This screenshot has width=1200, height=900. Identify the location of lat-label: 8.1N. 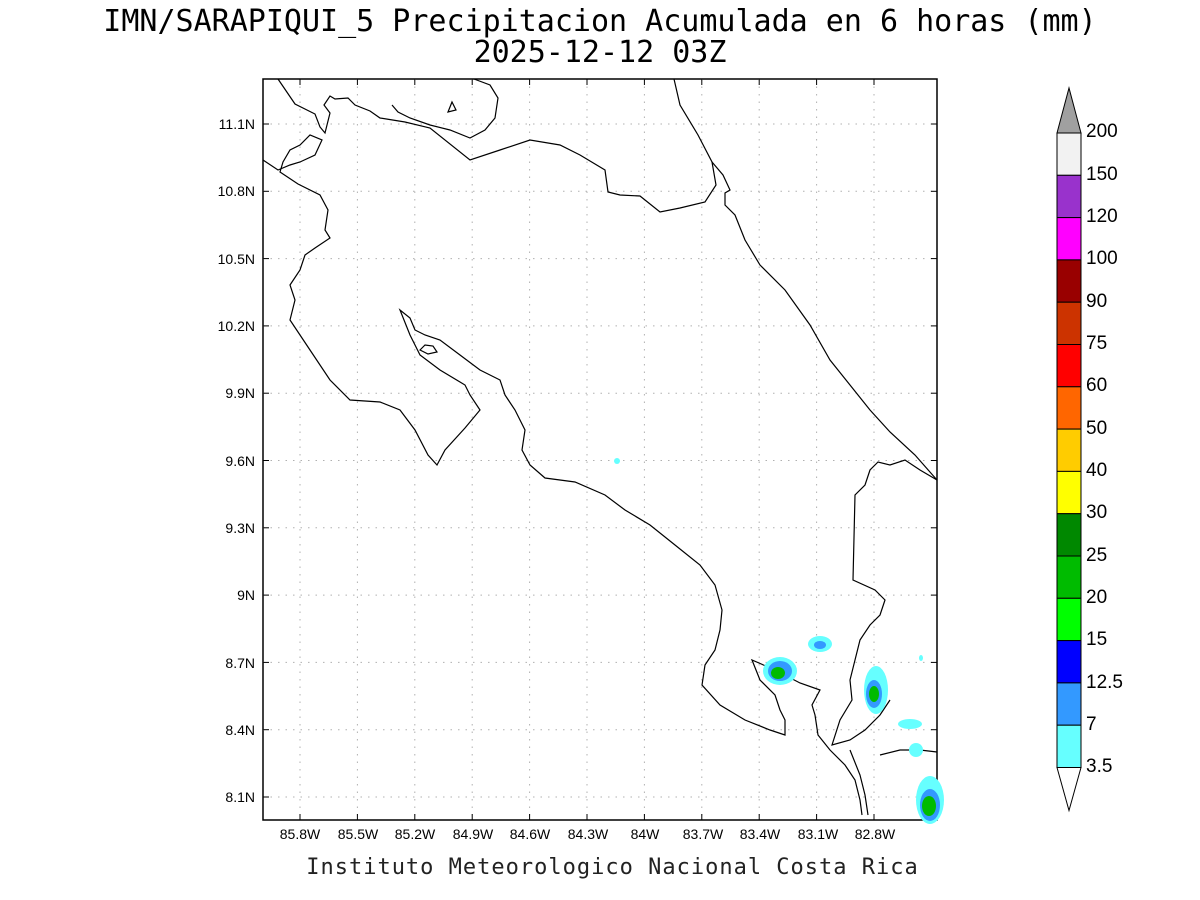
(240, 797).